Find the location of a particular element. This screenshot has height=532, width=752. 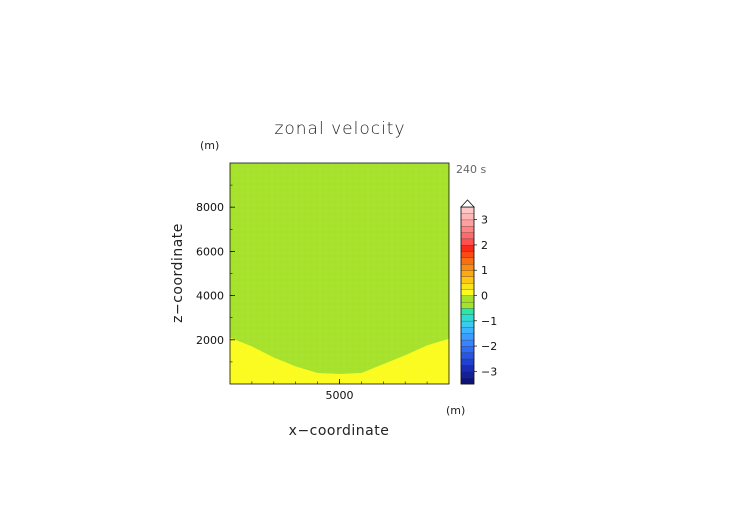

colorbar-tick-label: 1 is located at coordinates (484, 270).